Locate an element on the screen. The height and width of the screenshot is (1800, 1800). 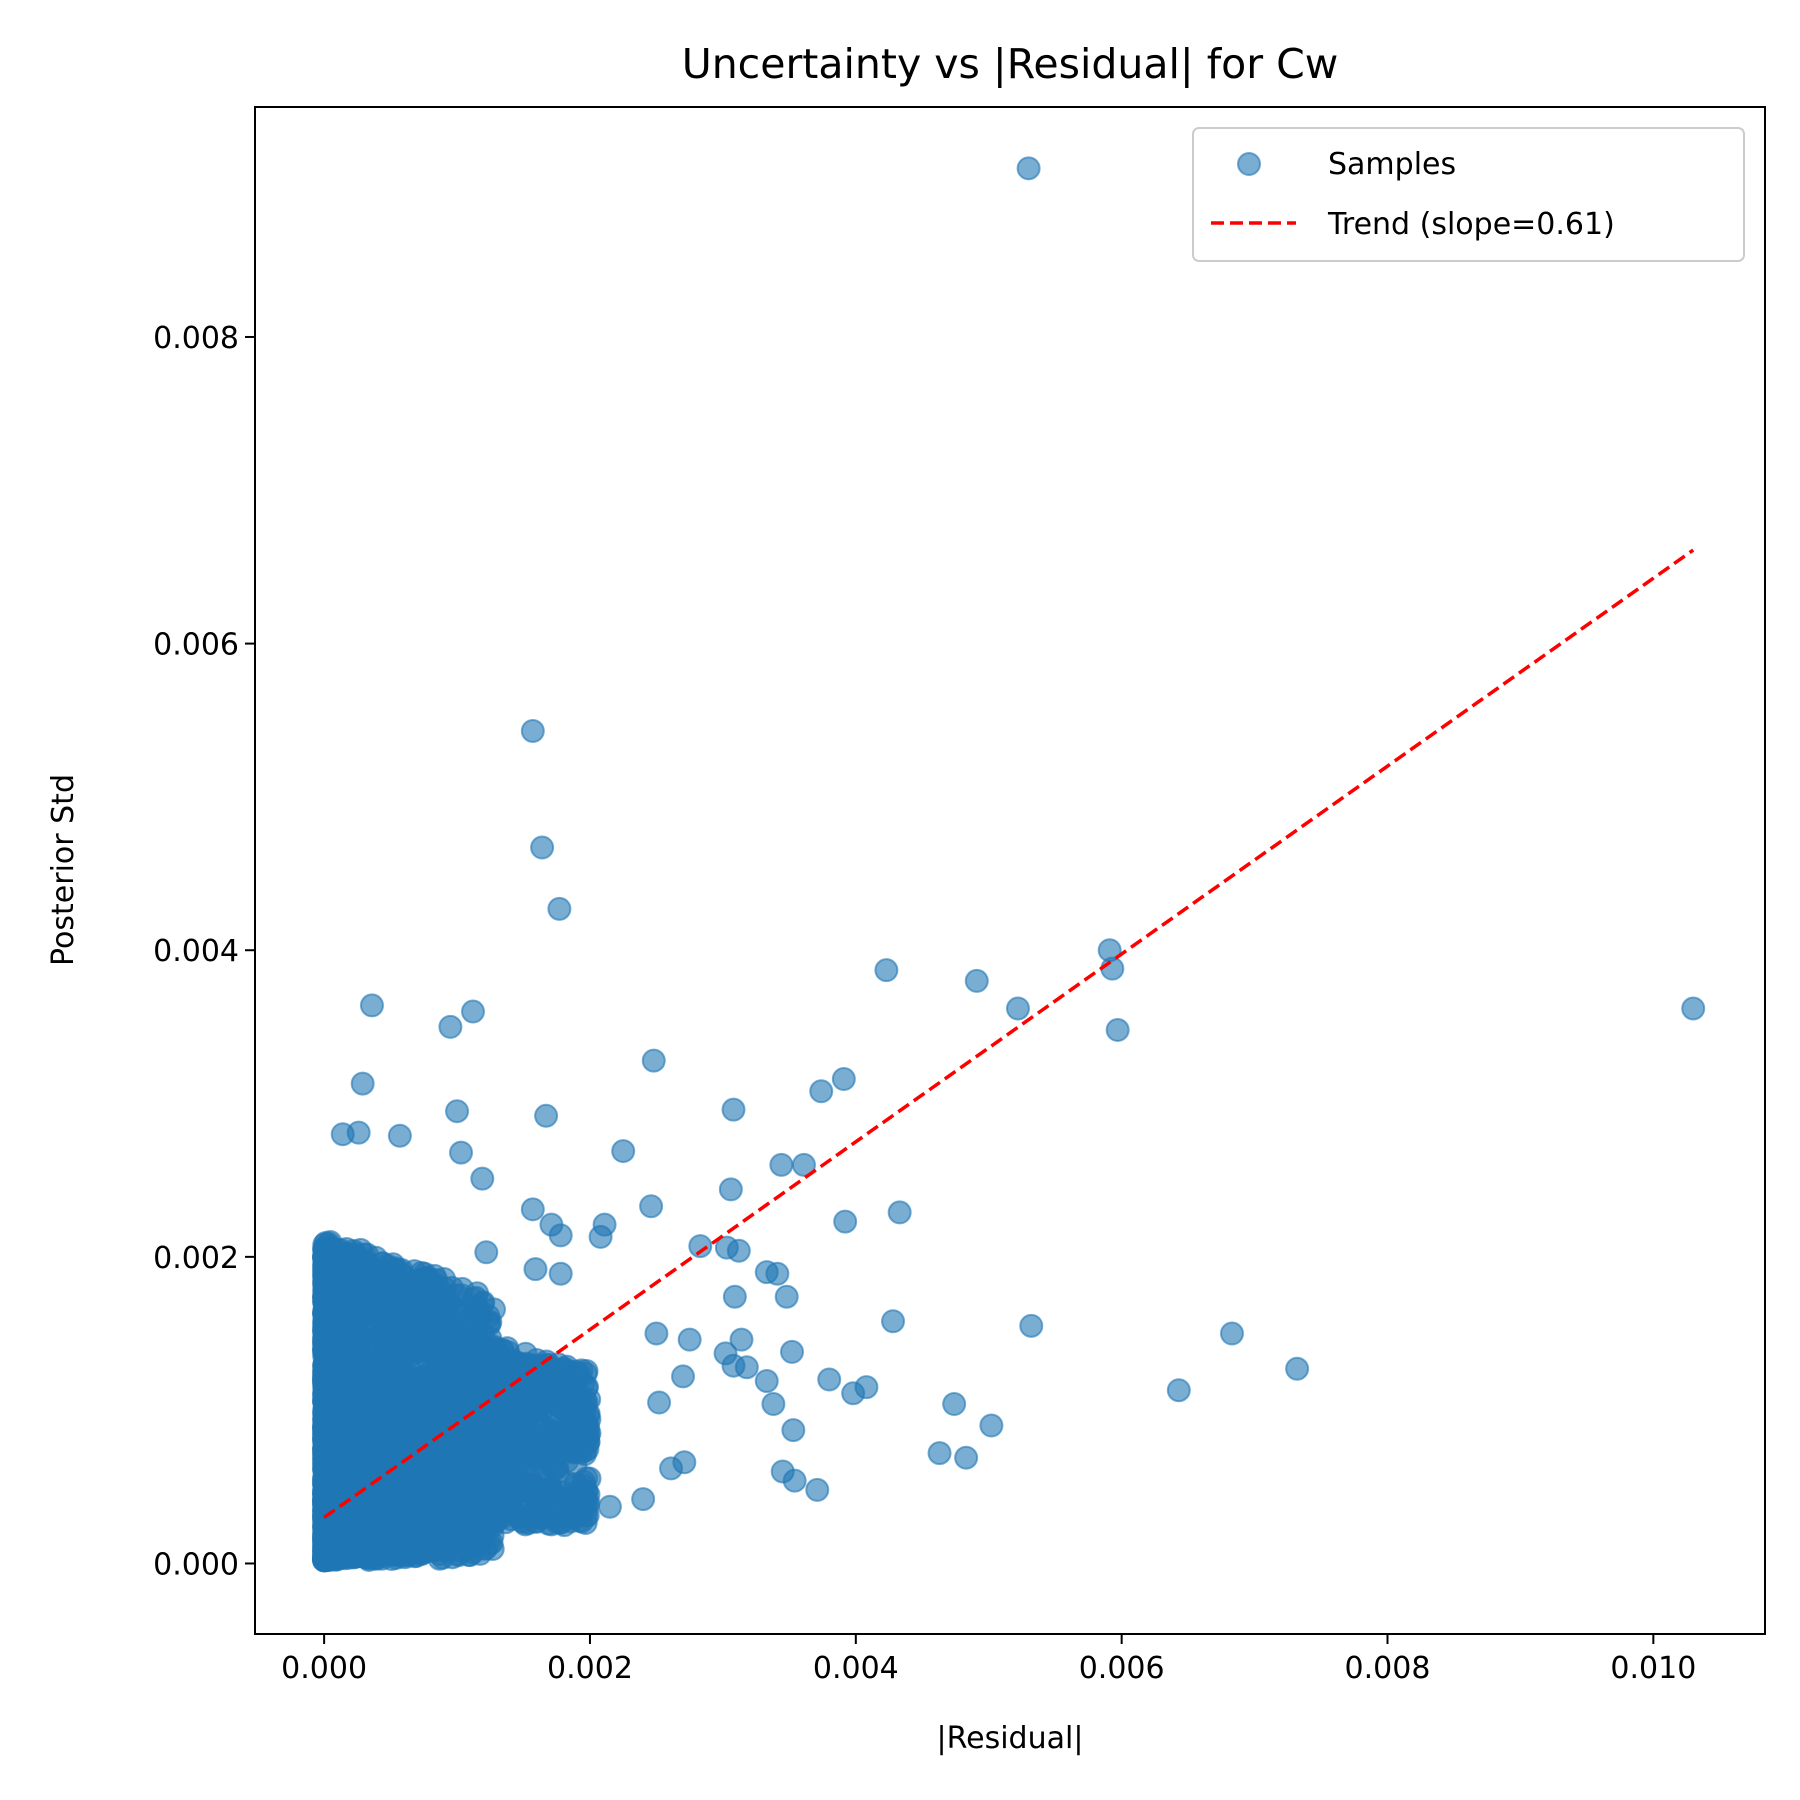
y-tick-label: 0.000 is located at coordinates (196, 1564).